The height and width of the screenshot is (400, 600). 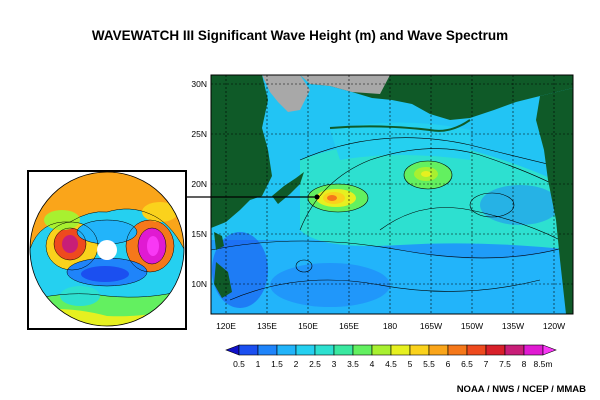 I want to click on storm-max-west, so click(x=338, y=198).